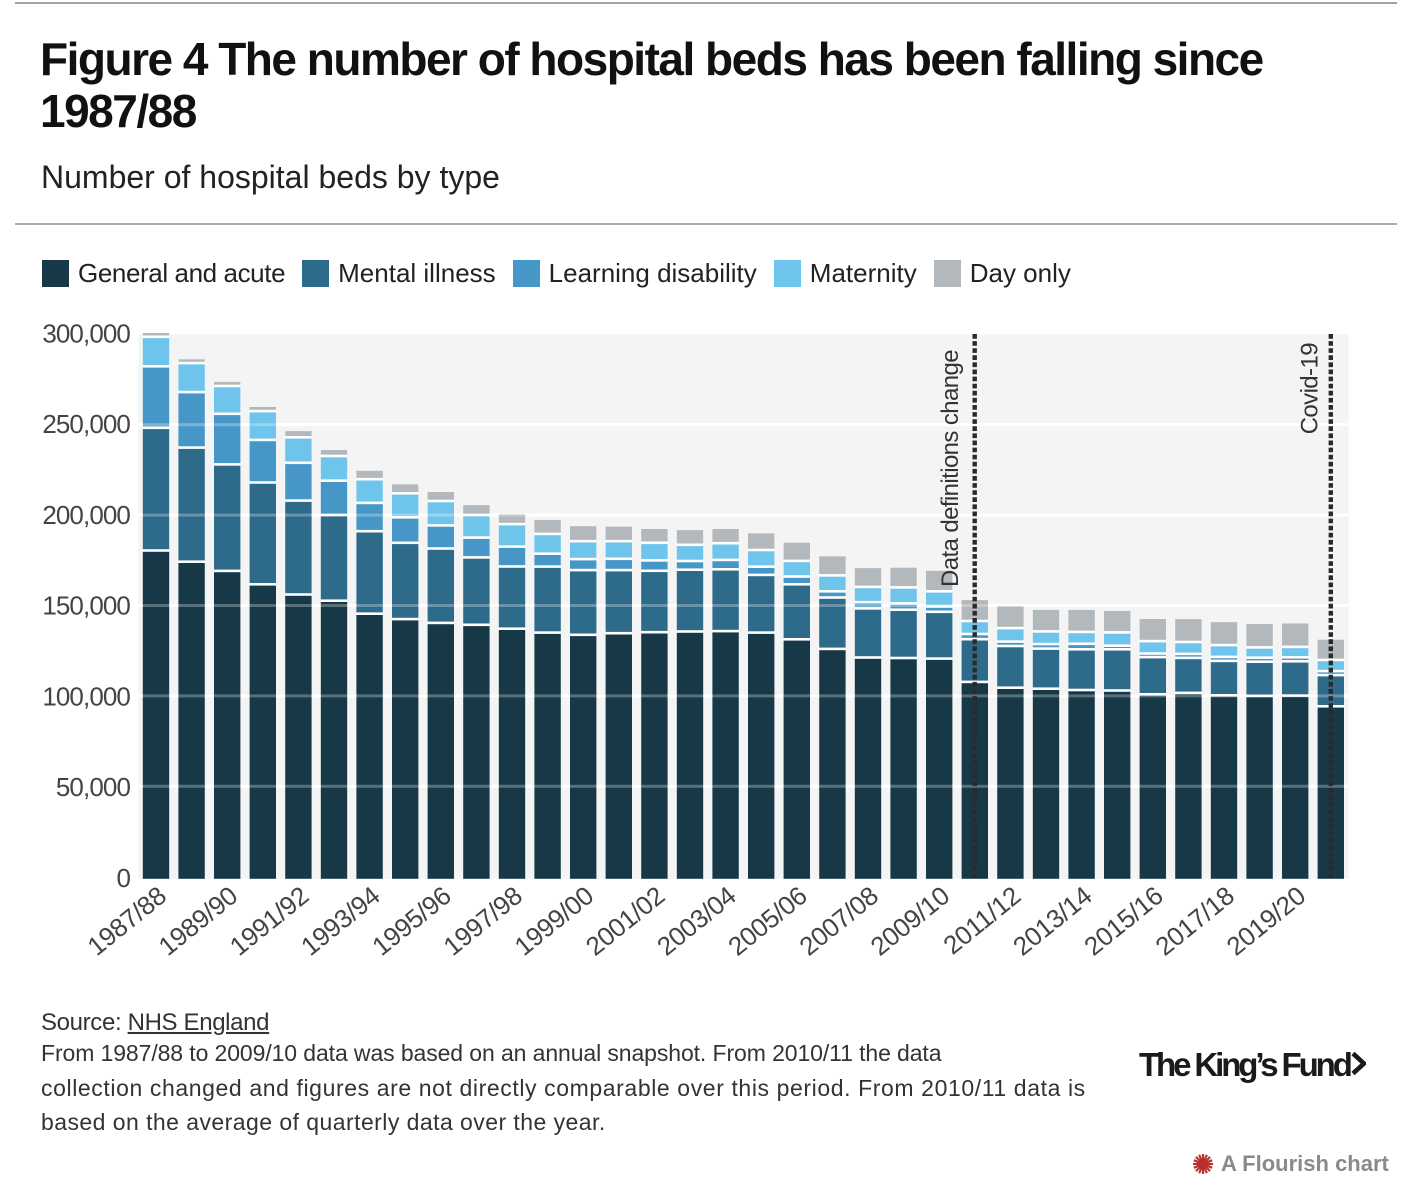 This screenshot has width=1412, height=1194. What do you see at coordinates (625, 920) in the screenshot?
I see `svg-text: 2001/02` at bounding box center [625, 920].